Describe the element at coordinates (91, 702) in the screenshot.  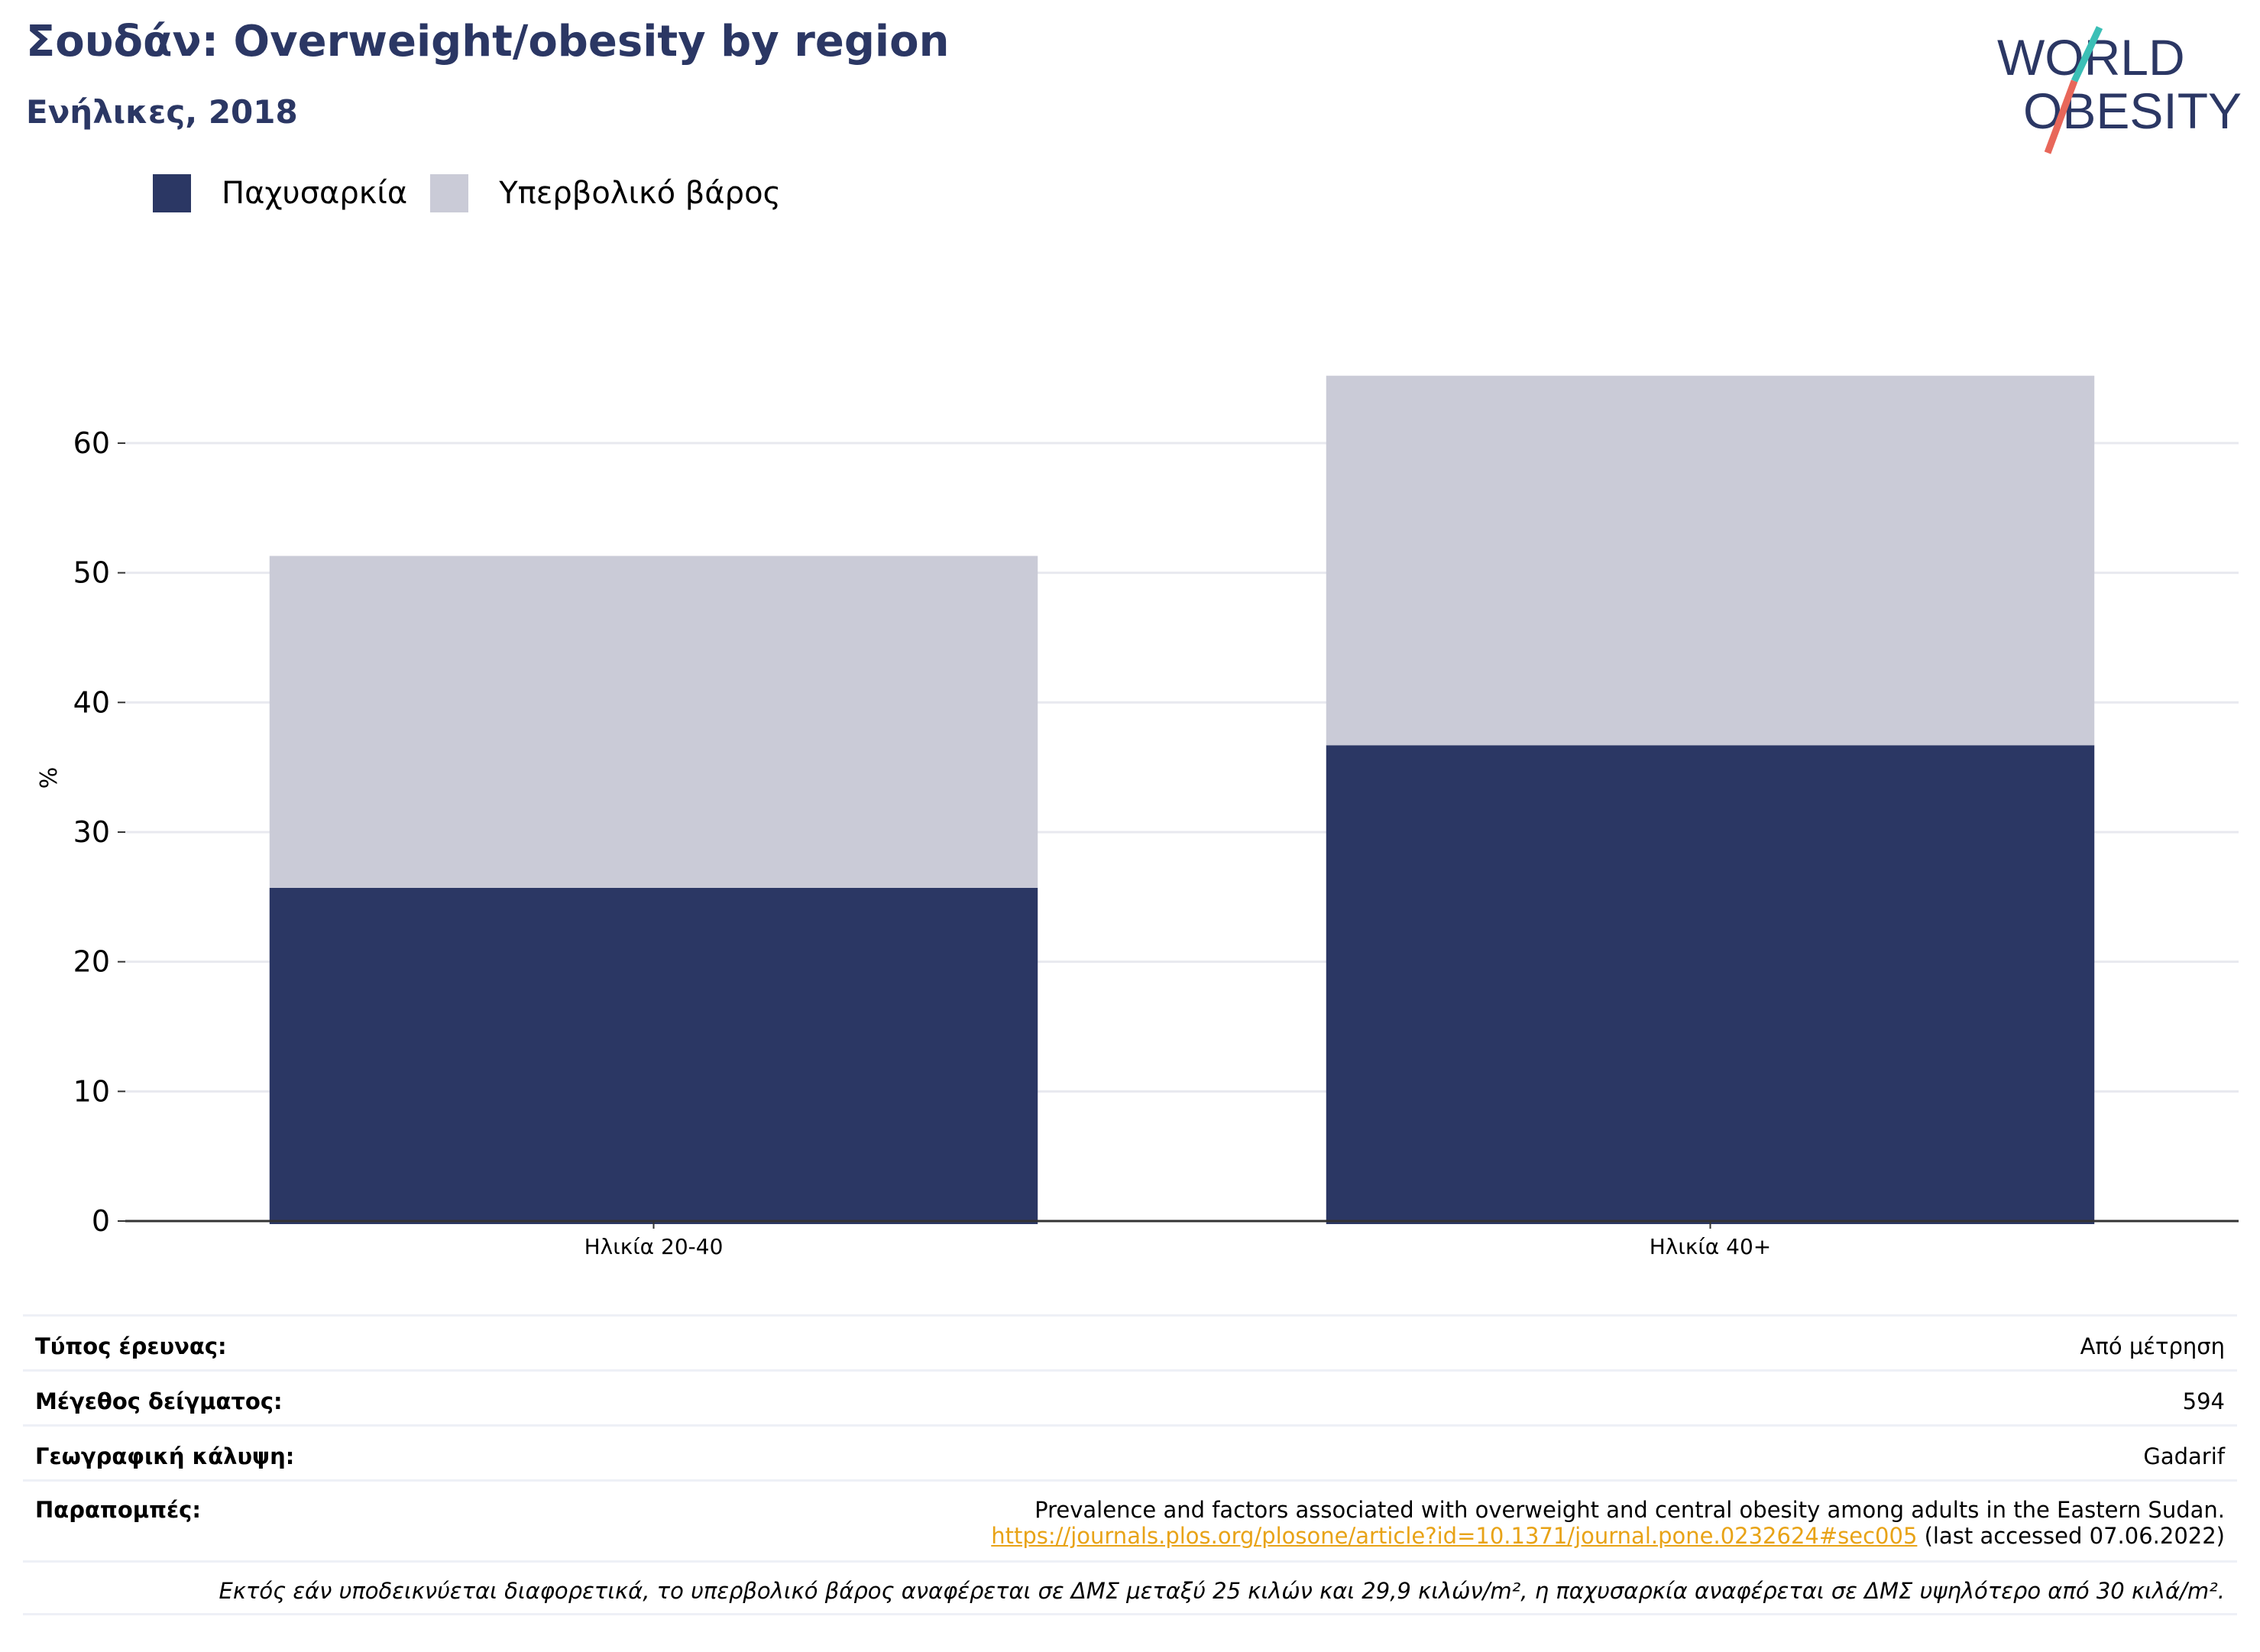
I see `y-tick-label: 40` at that location.